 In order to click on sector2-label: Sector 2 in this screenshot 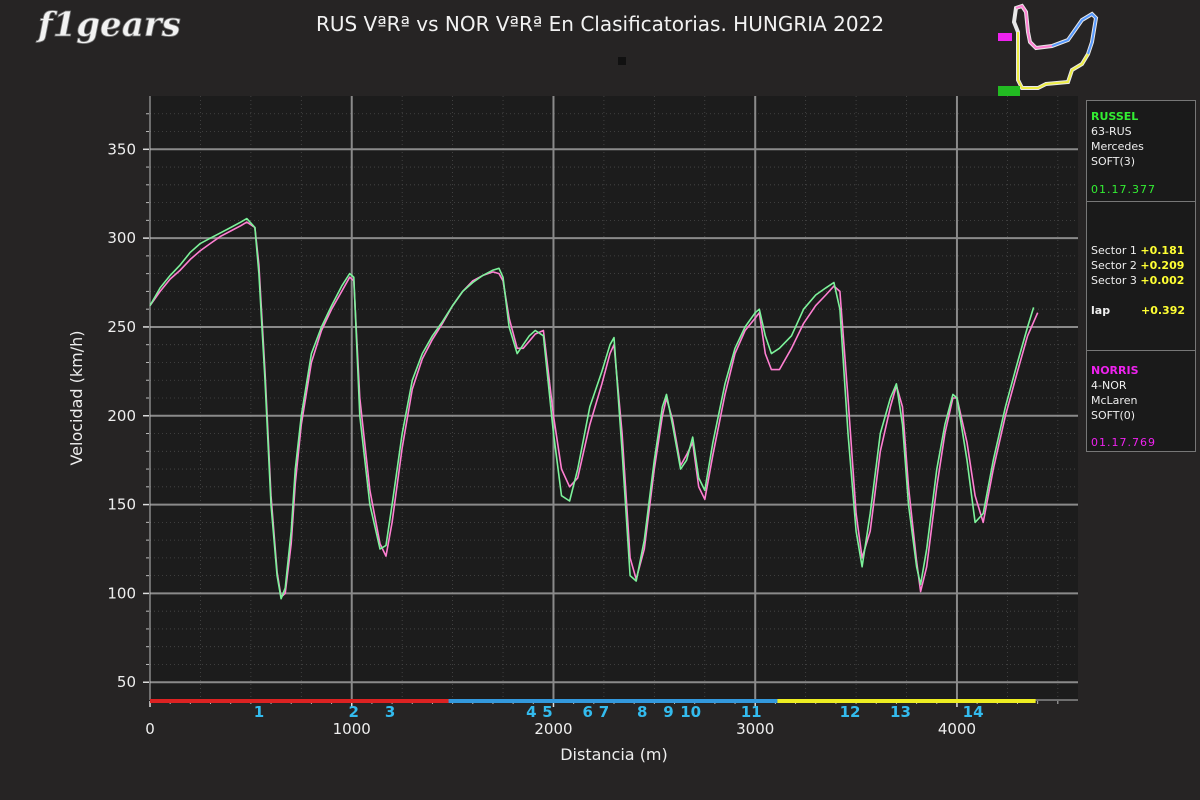, I will do `click(1114, 265)`.